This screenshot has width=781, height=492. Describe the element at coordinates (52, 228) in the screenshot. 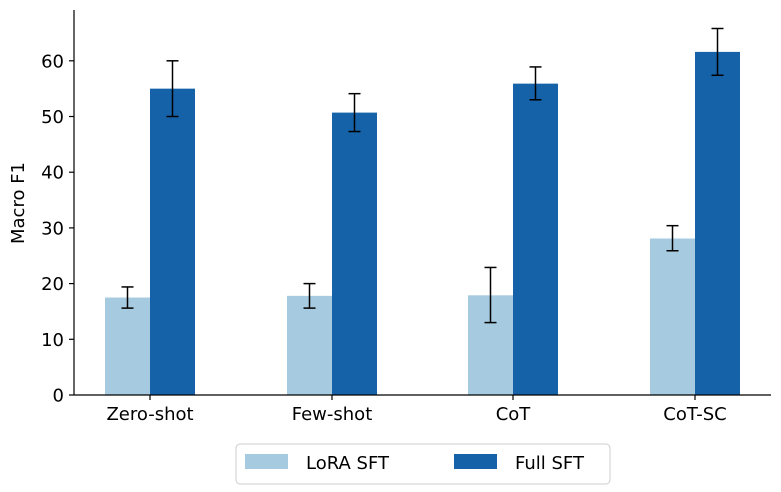

I see `y-tick-label-30: 30` at that location.